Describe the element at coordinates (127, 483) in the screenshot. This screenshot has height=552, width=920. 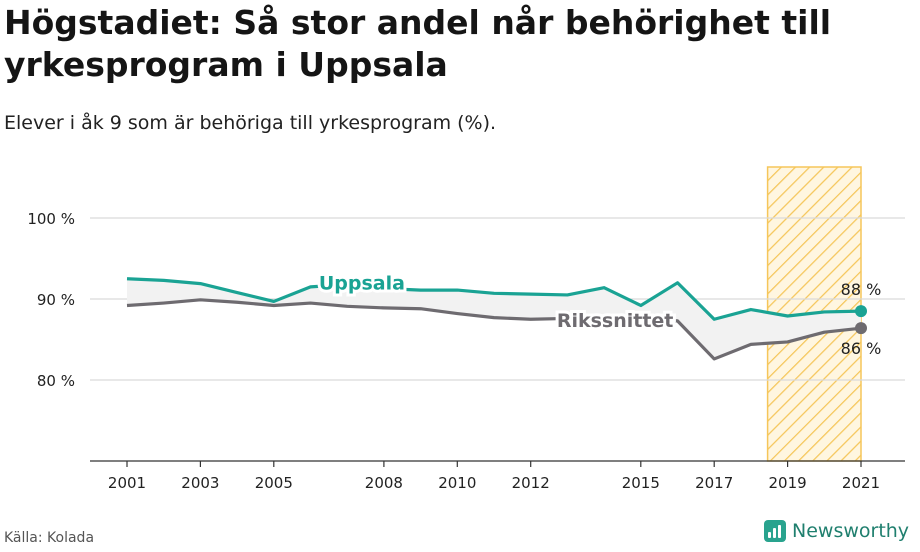
I see `x-tick-label: 2001` at that location.